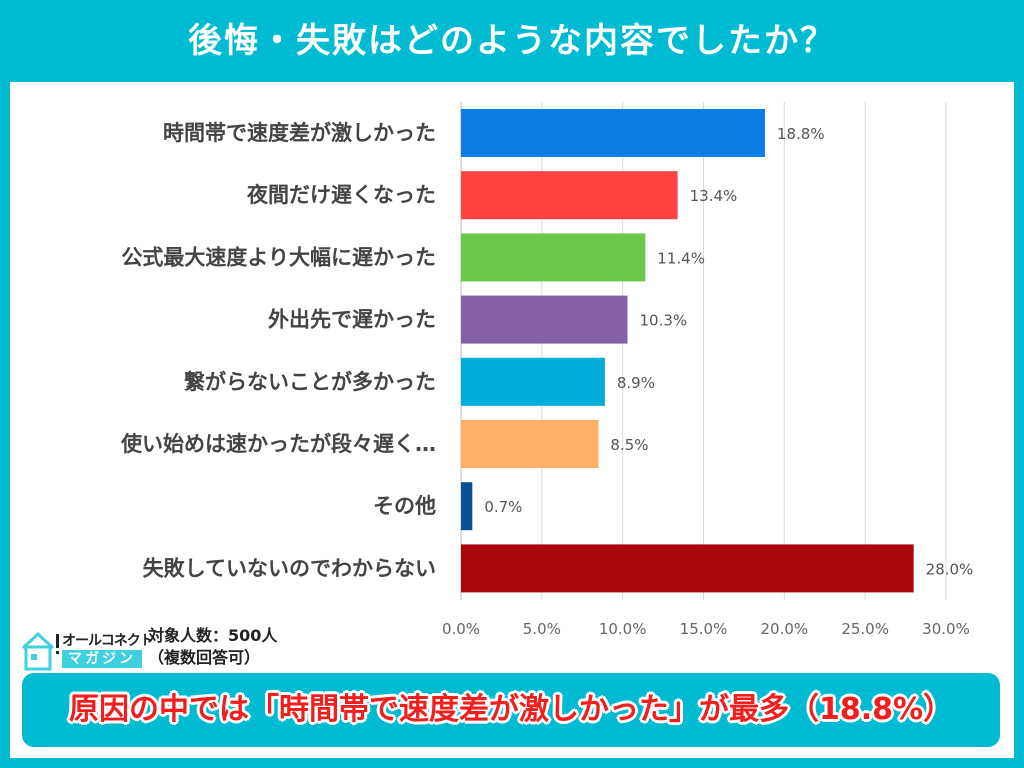  What do you see at coordinates (704, 629) in the screenshot?
I see `x-tick-label: 15.0%` at bounding box center [704, 629].